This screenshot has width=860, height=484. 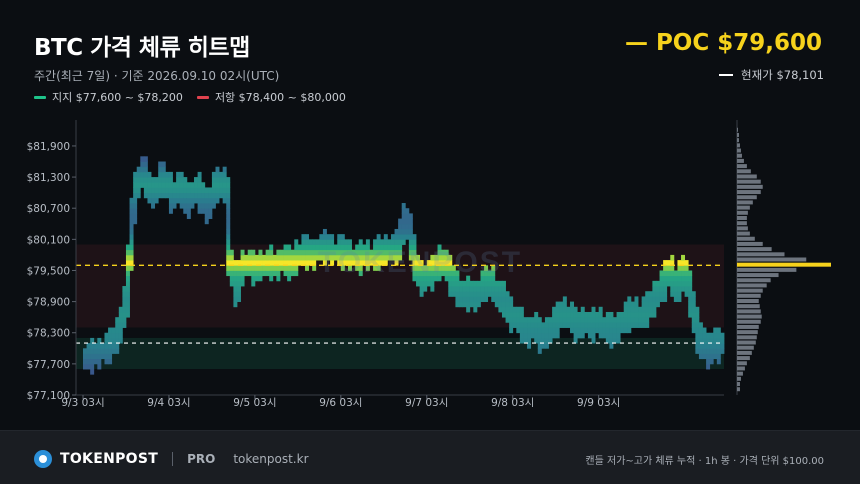 I want to click on brand-url: tokenpost.kr, so click(x=271, y=459).